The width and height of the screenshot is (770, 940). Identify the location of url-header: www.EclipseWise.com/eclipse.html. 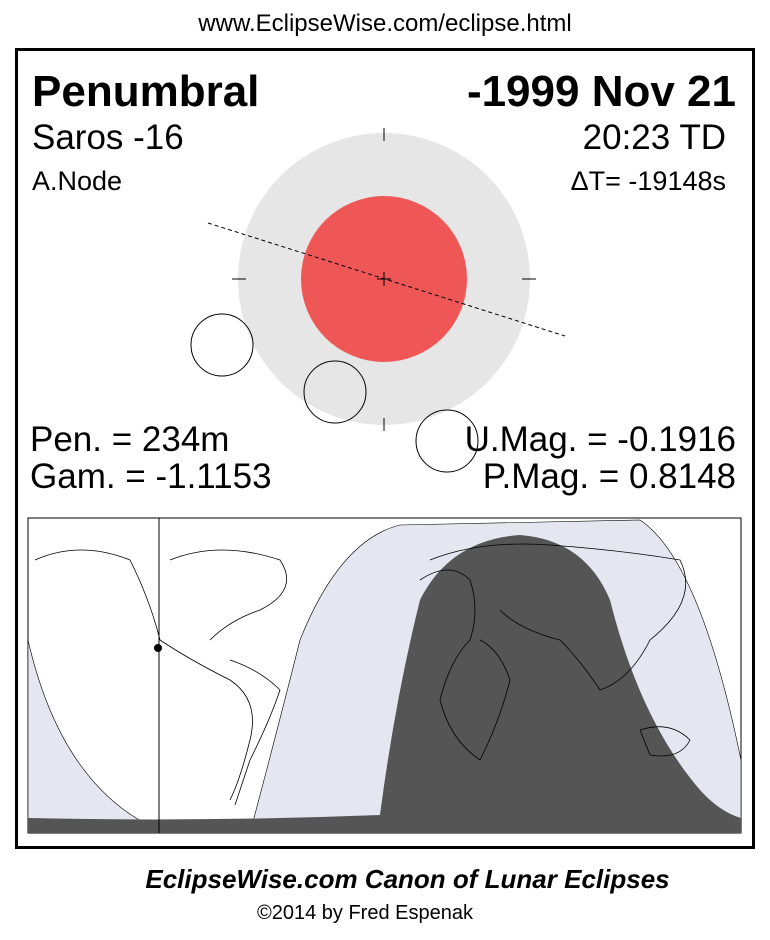
(385, 23).